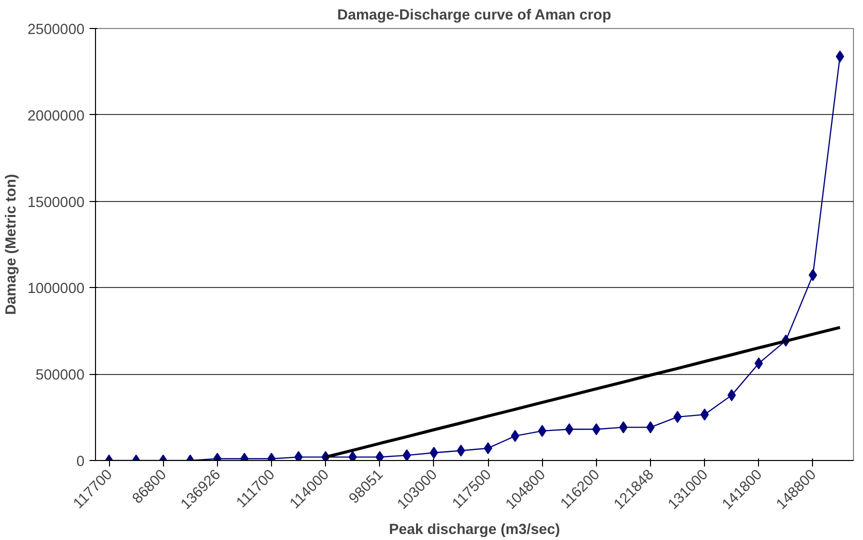  What do you see at coordinates (56, 30) in the screenshot?
I see `y-tick-label: 2500000` at bounding box center [56, 30].